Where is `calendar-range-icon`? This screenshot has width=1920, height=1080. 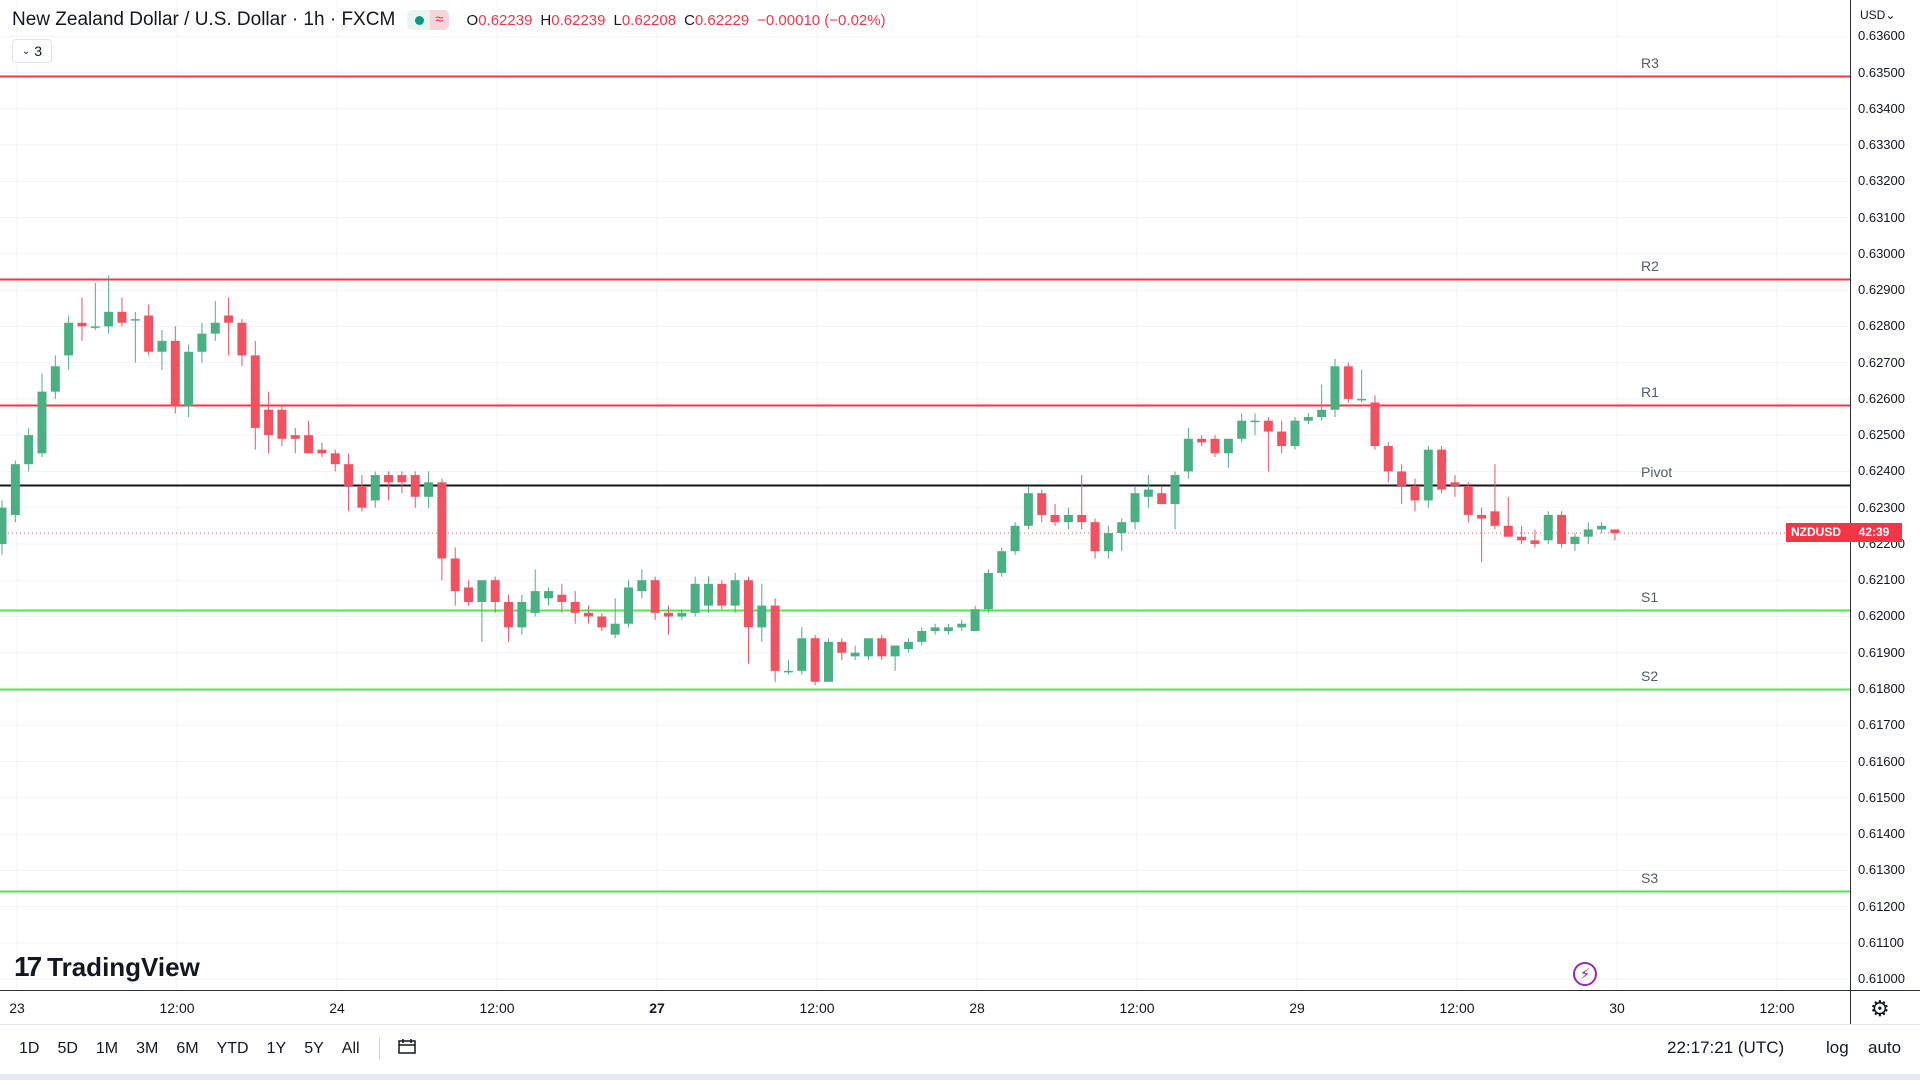
calendar-range-icon is located at coordinates (407, 1049).